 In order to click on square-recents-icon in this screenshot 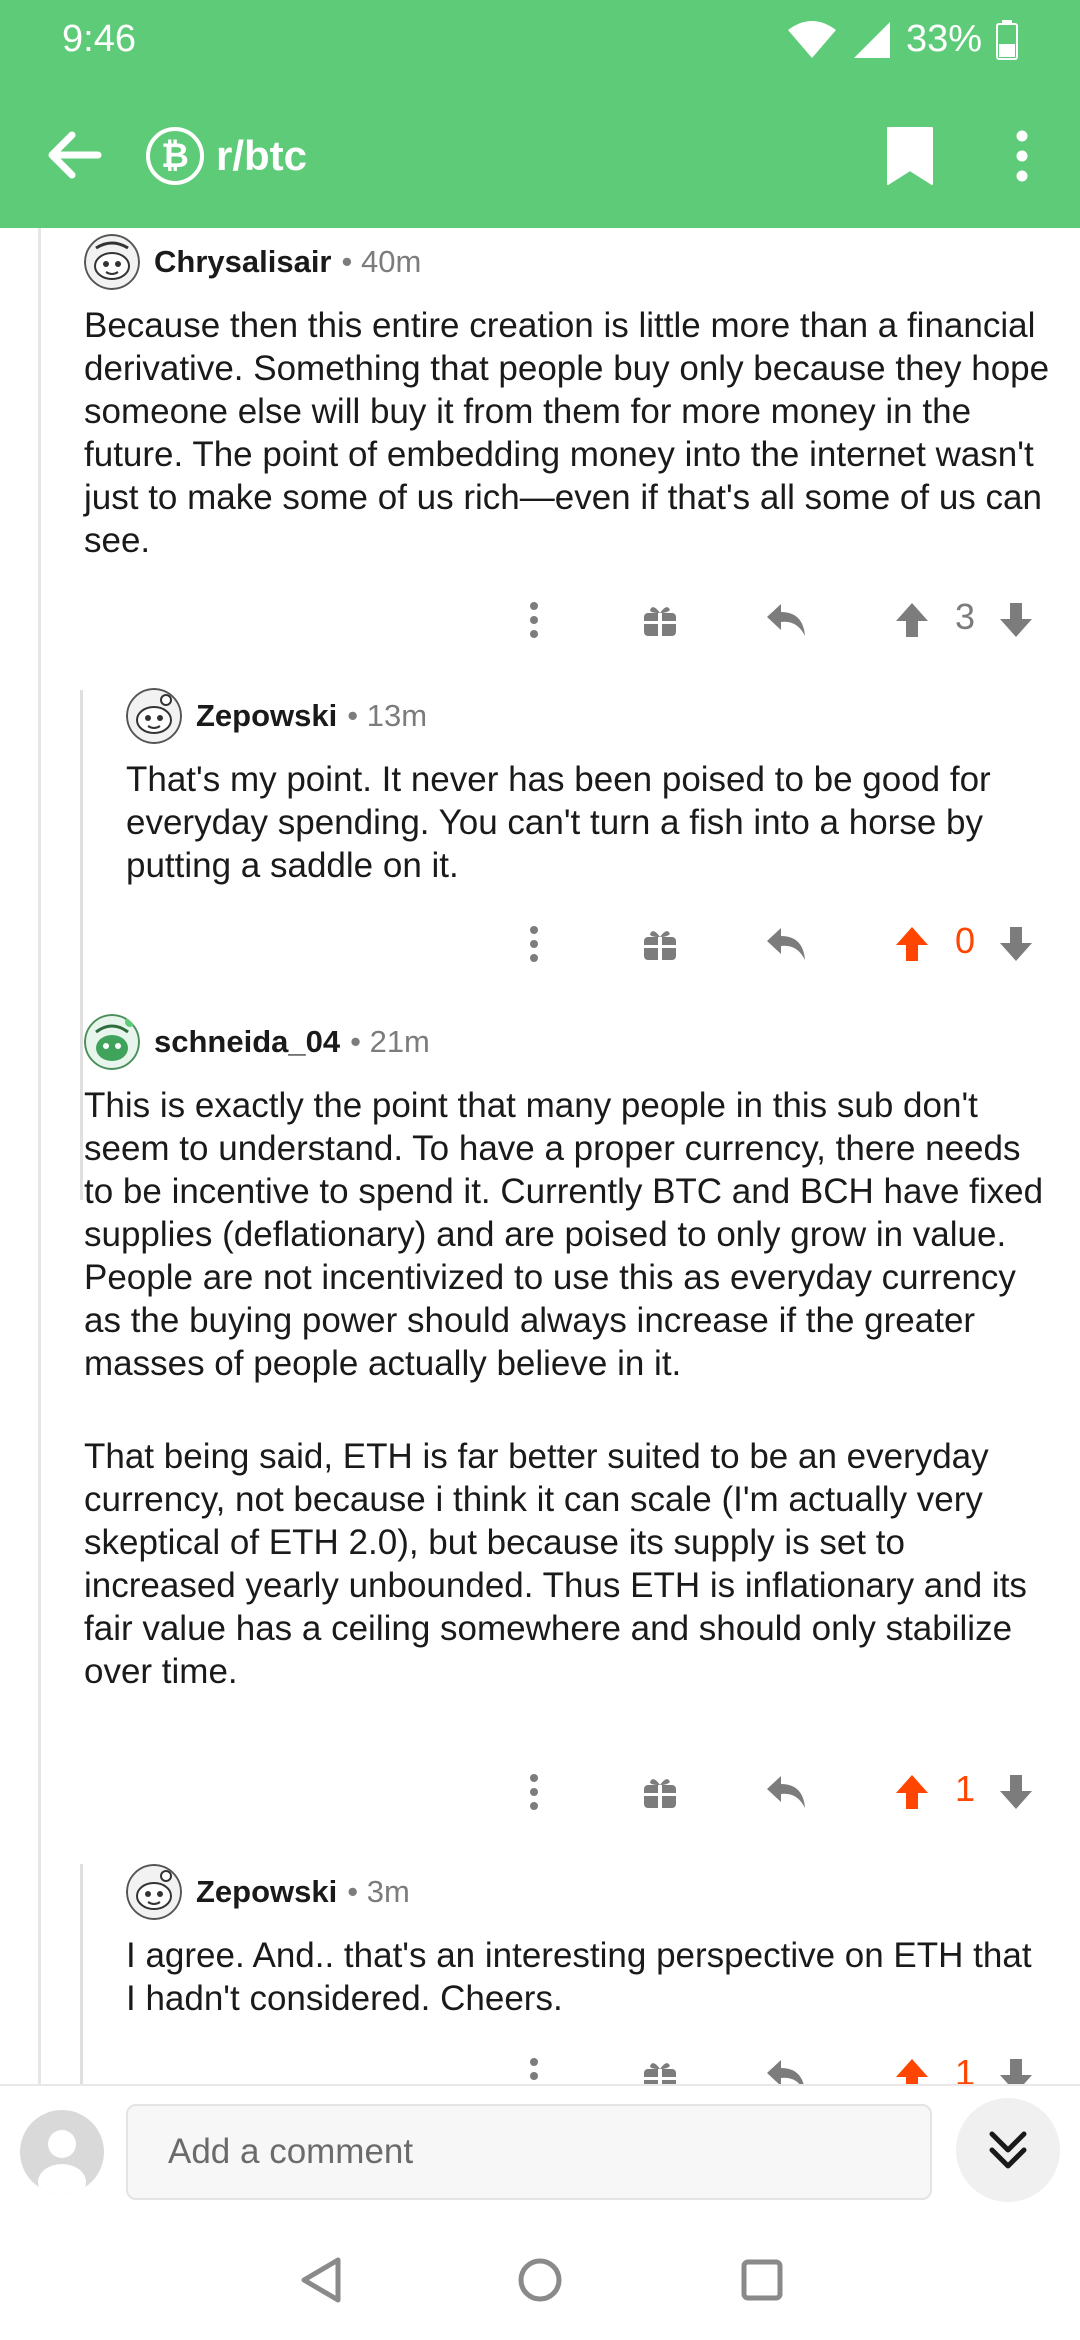, I will do `click(762, 2280)`.